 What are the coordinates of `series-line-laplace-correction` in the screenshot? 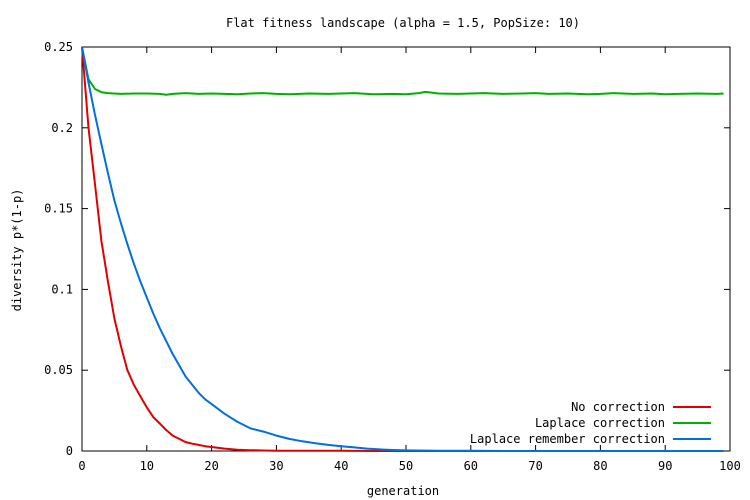 It's located at (402, 71).